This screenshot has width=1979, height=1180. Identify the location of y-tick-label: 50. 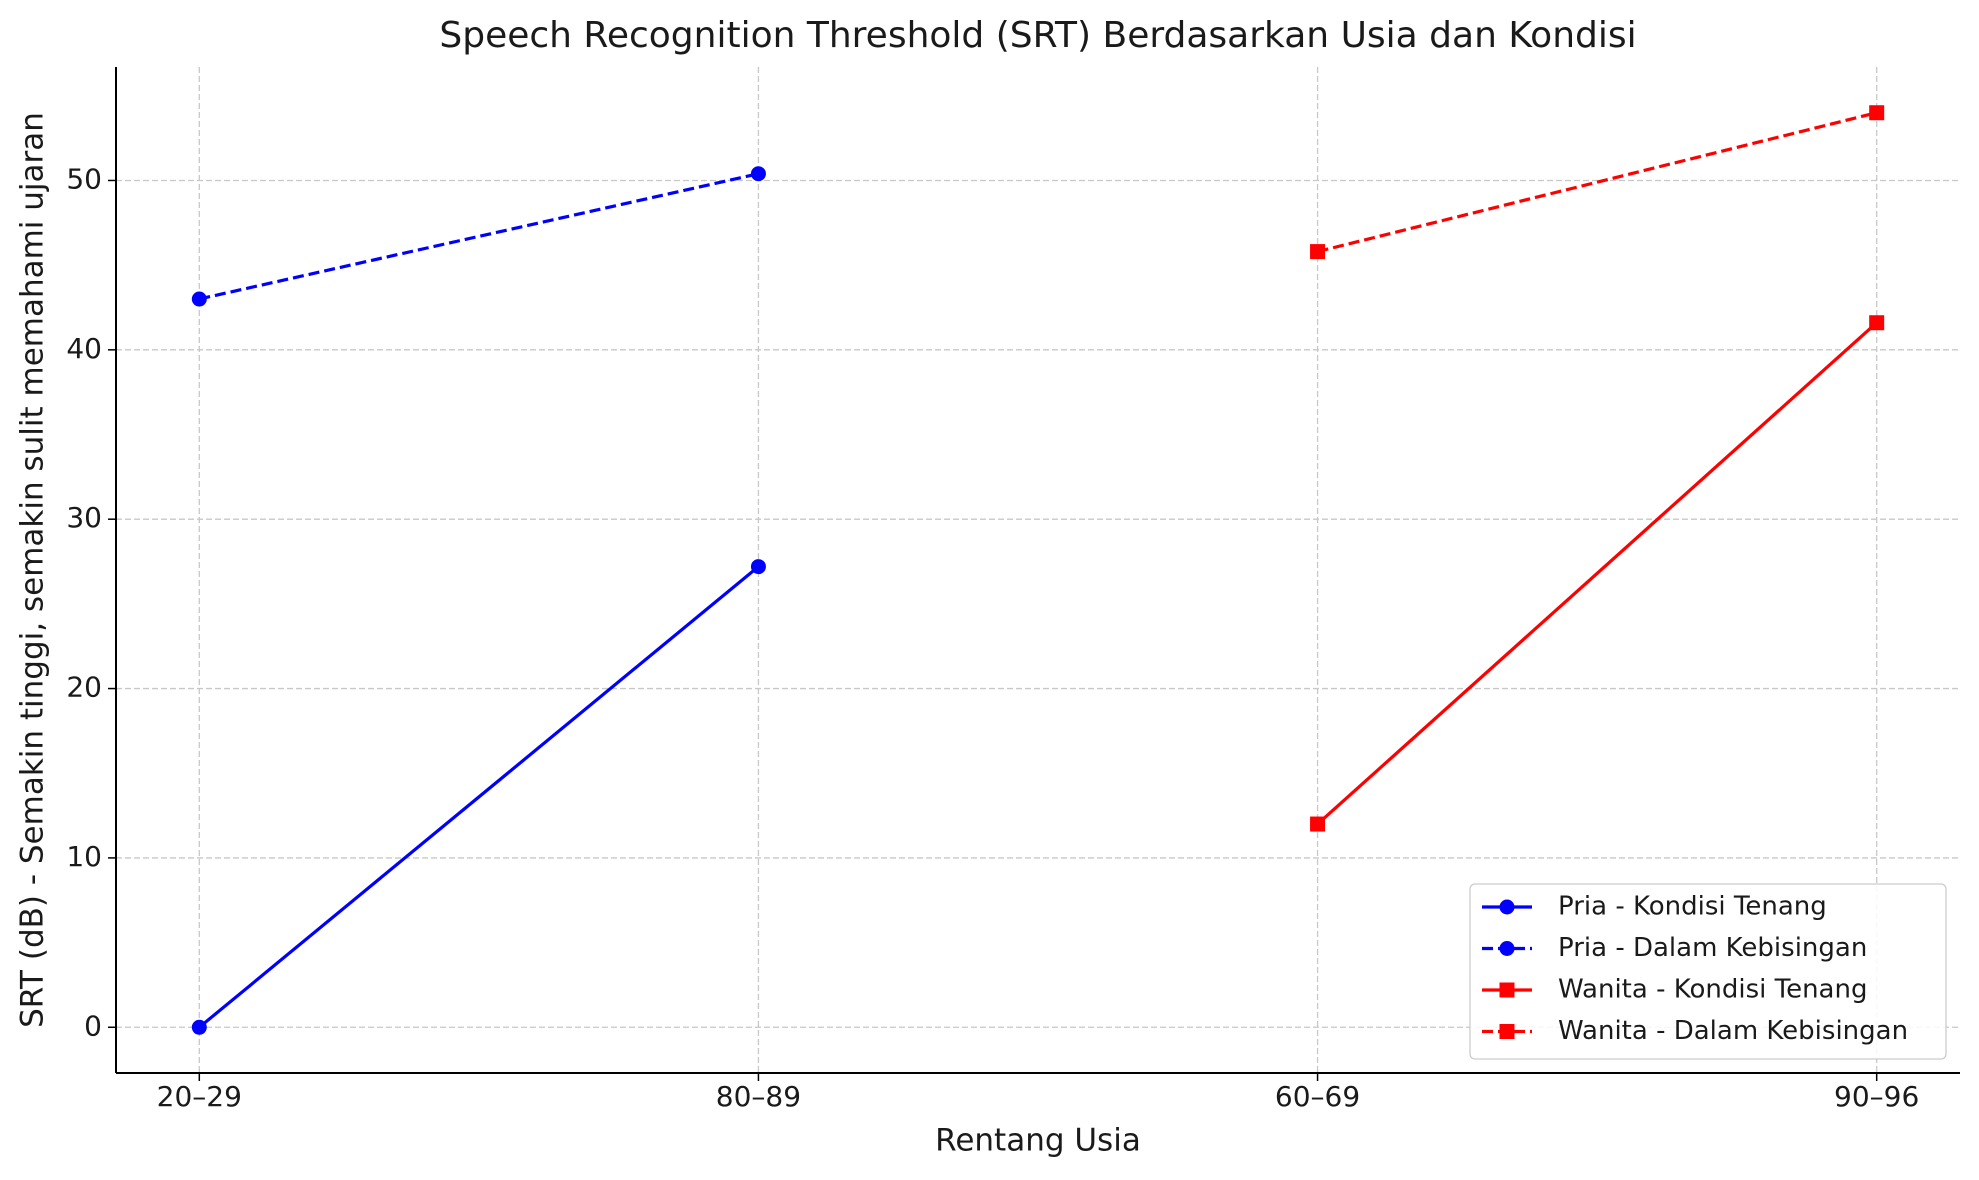
(84, 178).